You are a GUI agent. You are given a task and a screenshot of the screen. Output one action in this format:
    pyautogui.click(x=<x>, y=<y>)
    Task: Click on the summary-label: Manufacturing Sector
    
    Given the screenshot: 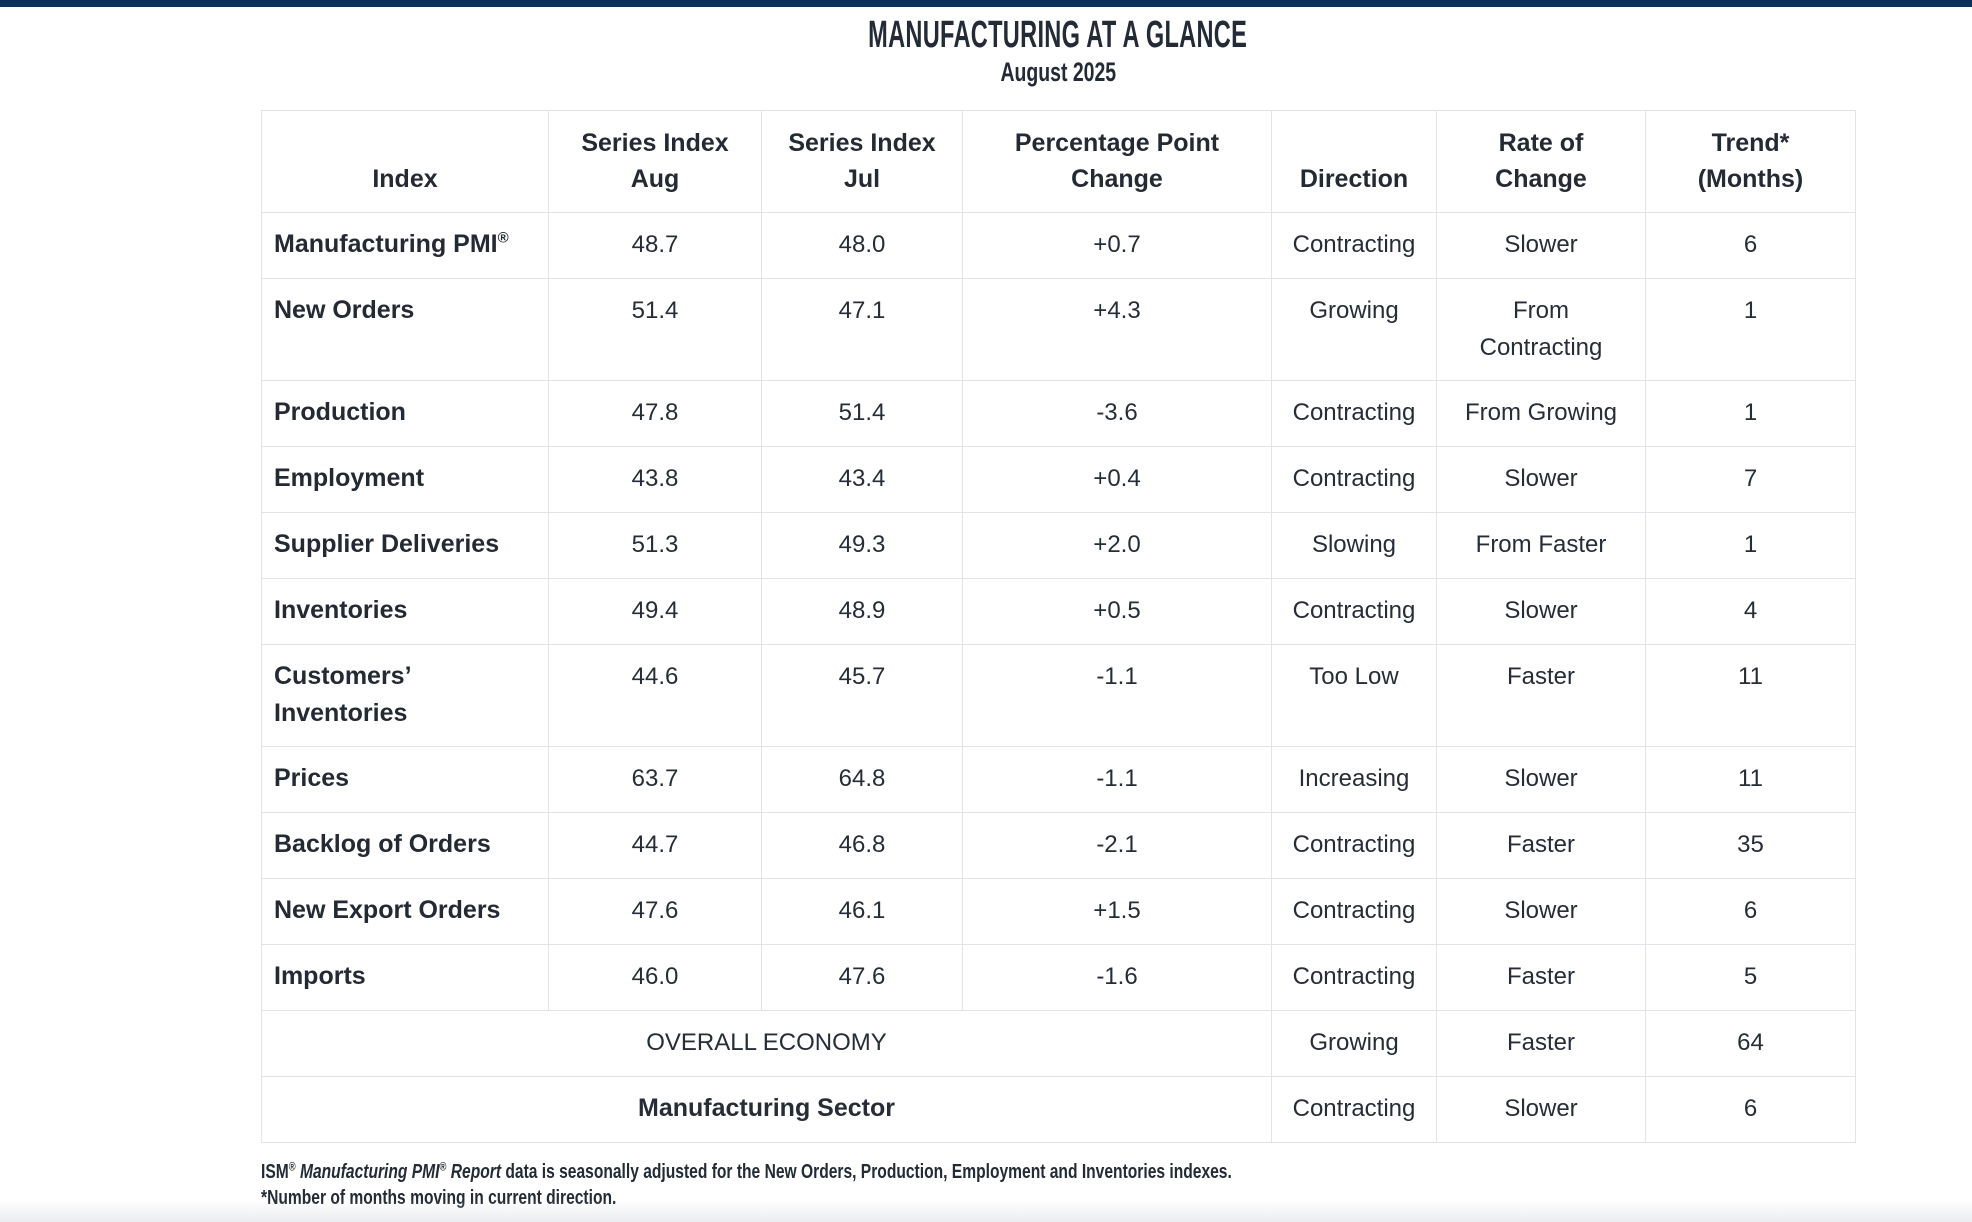 What is the action you would take?
    pyautogui.click(x=766, y=1109)
    